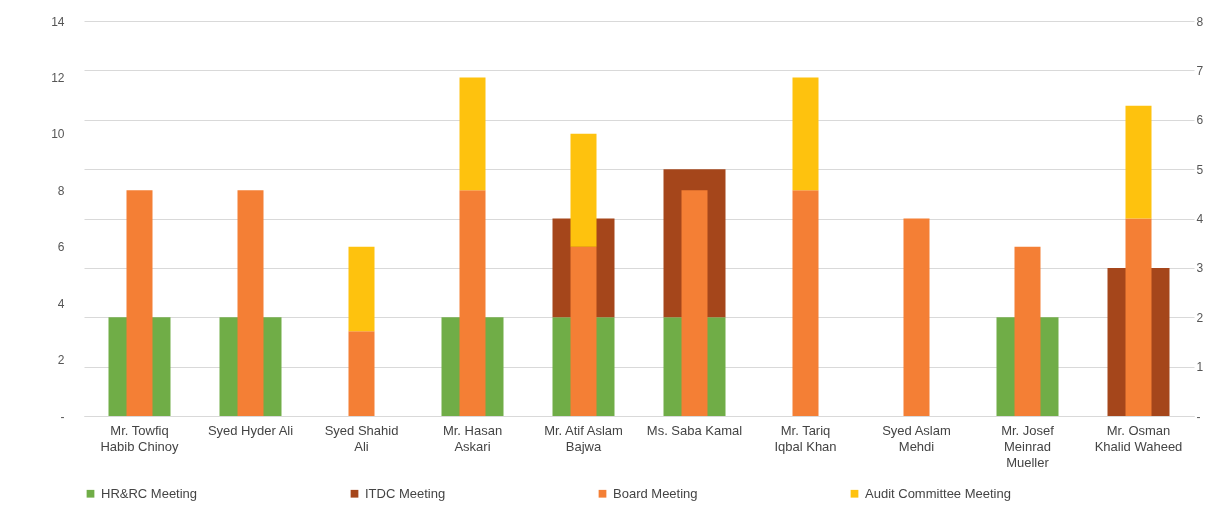 The width and height of the screenshot is (1223, 511). Describe the element at coordinates (472, 438) in the screenshot. I see `x-tick-label: Mr. Hasan Askari` at that location.